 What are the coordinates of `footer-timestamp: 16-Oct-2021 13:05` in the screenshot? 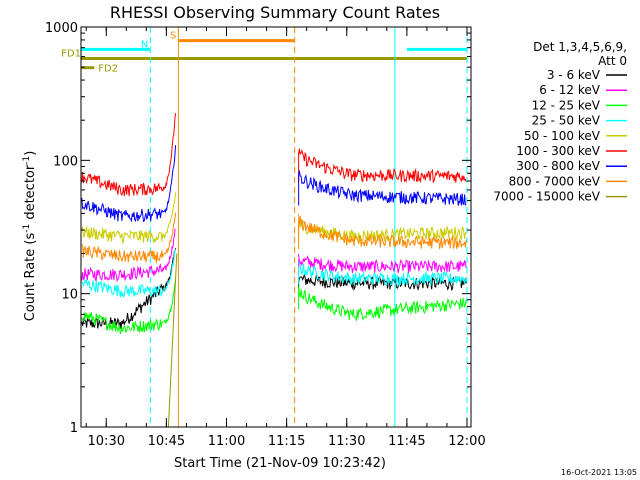 It's located at (599, 472).